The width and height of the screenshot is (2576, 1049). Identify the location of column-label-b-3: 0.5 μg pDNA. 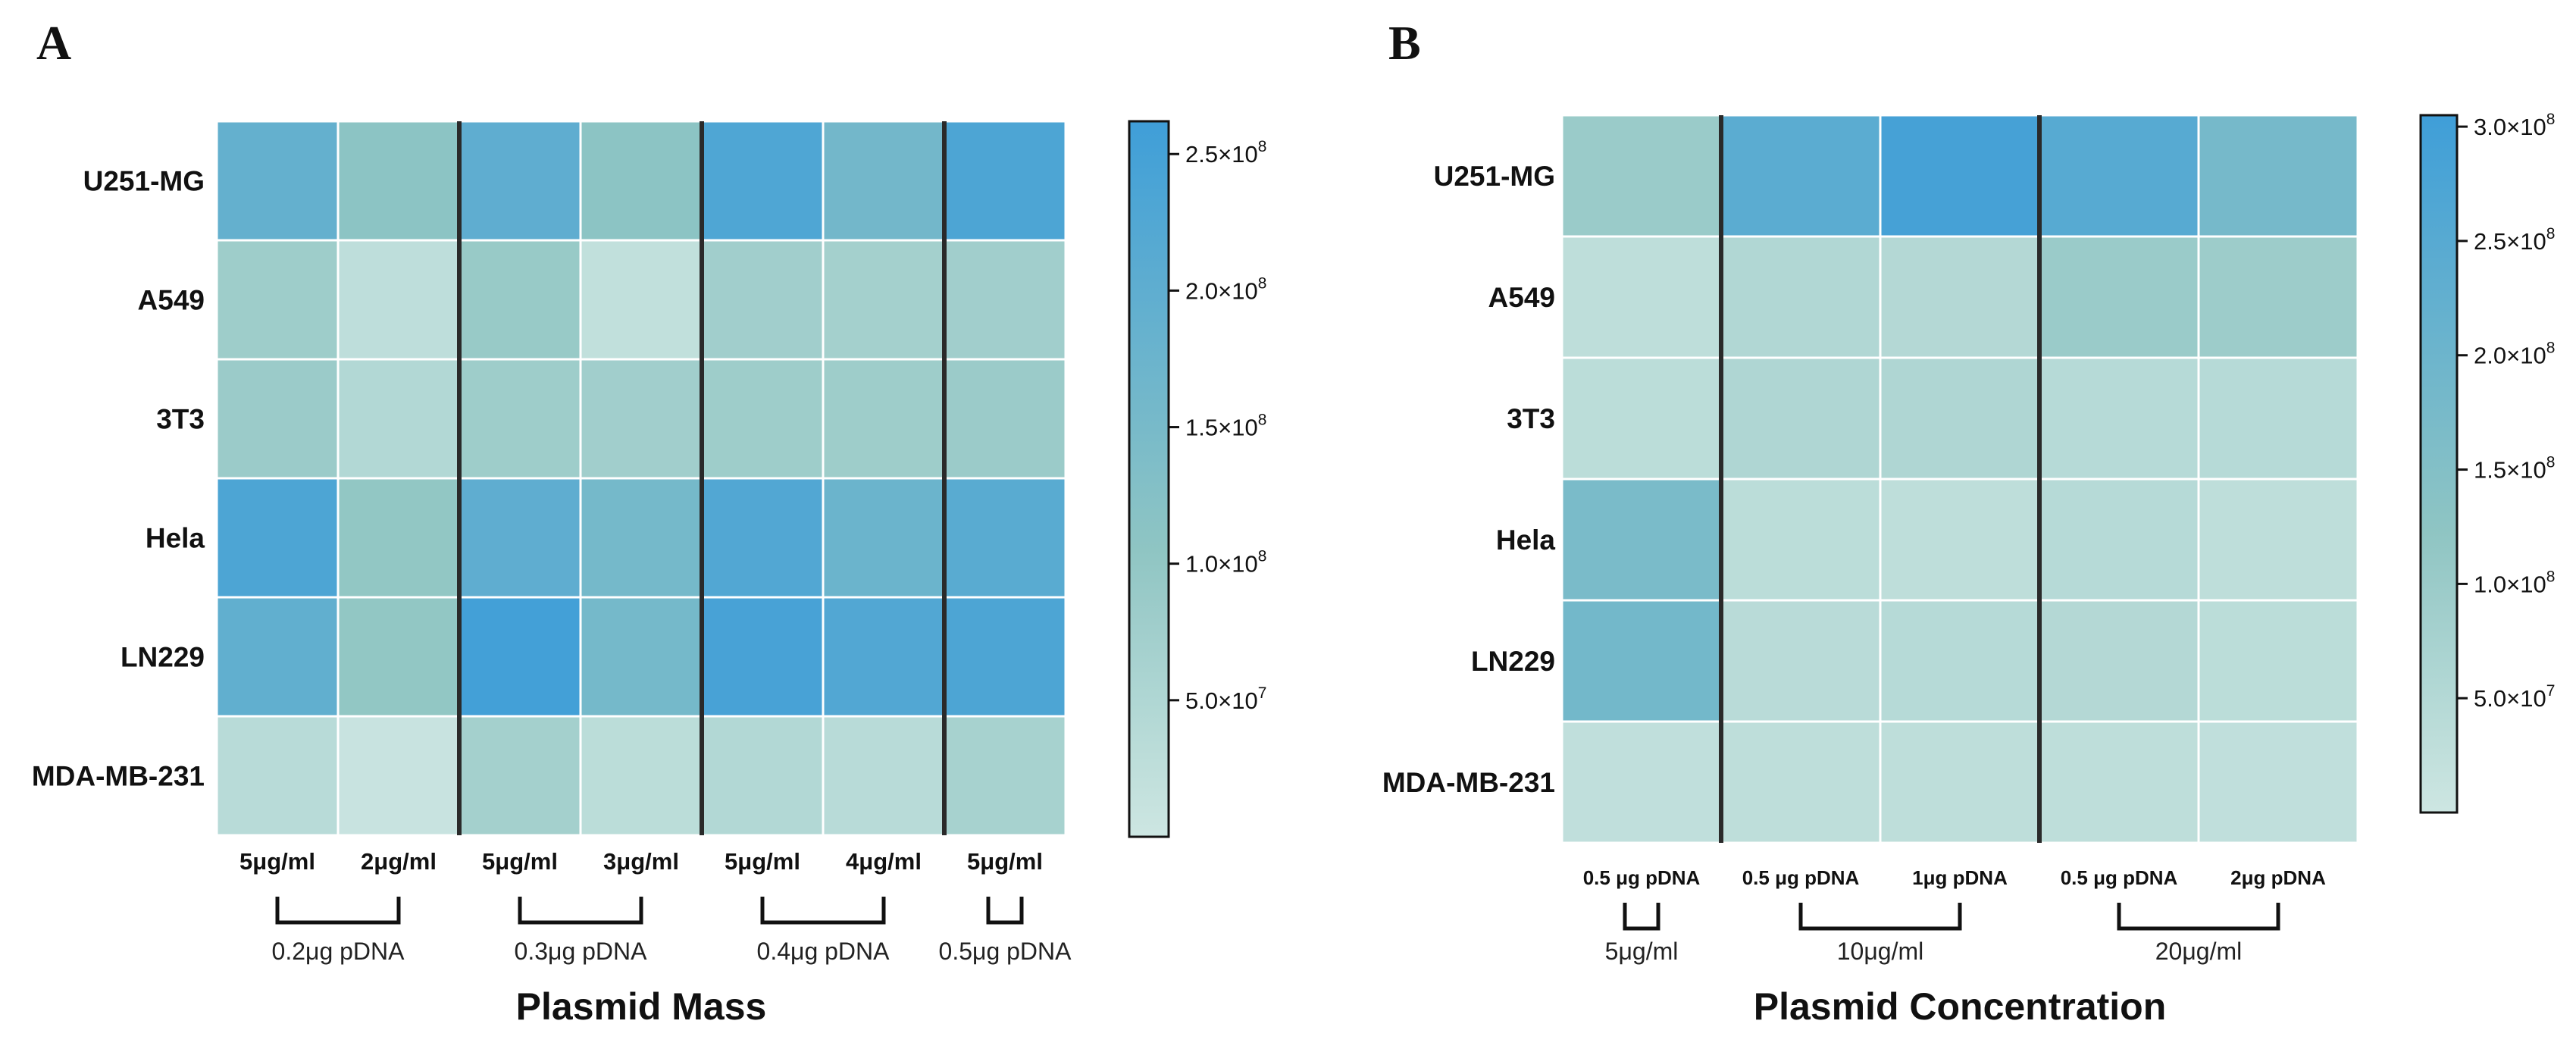
(2119, 877).